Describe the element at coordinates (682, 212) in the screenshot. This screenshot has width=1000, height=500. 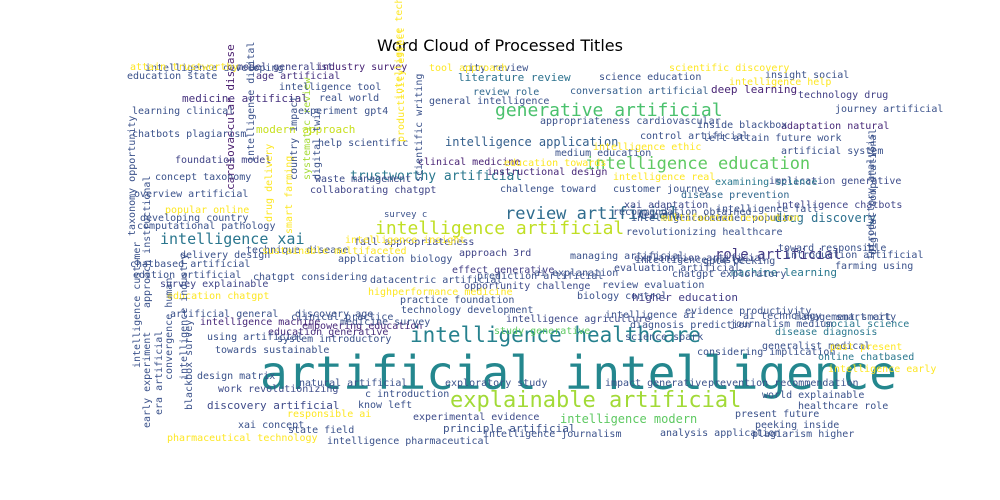
I see `cloud-word: recommendation obtained` at that location.